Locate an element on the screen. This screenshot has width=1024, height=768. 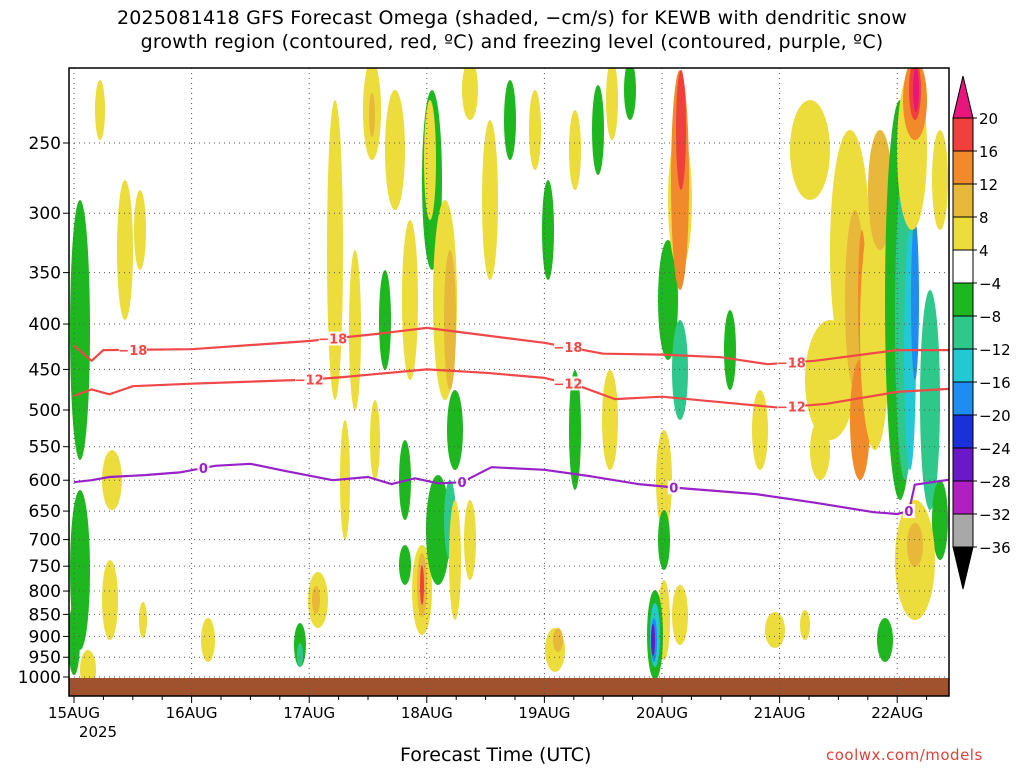
y-tick-label: 800 is located at coordinates (45, 592).